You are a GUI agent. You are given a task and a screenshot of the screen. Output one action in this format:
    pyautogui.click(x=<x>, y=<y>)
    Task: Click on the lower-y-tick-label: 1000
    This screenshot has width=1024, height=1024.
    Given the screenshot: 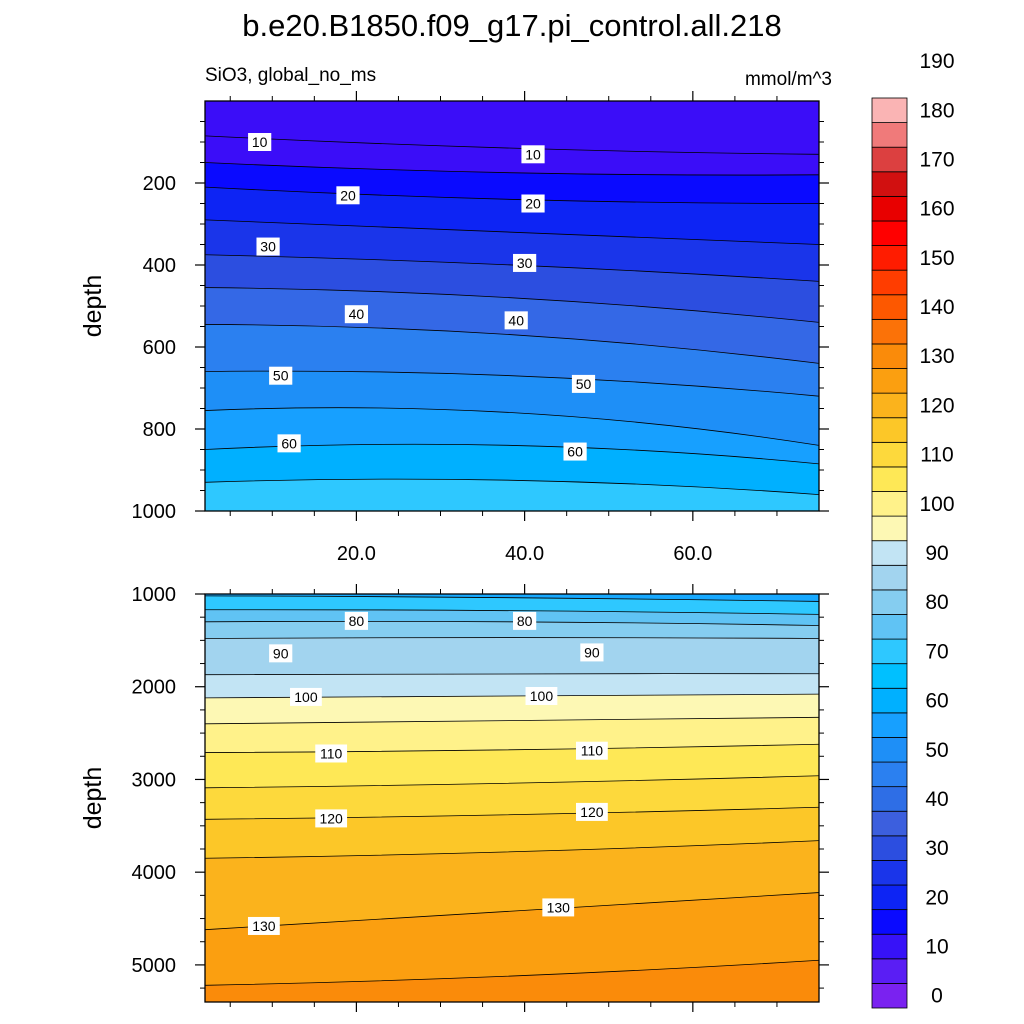 What is the action you would take?
    pyautogui.click(x=154, y=595)
    